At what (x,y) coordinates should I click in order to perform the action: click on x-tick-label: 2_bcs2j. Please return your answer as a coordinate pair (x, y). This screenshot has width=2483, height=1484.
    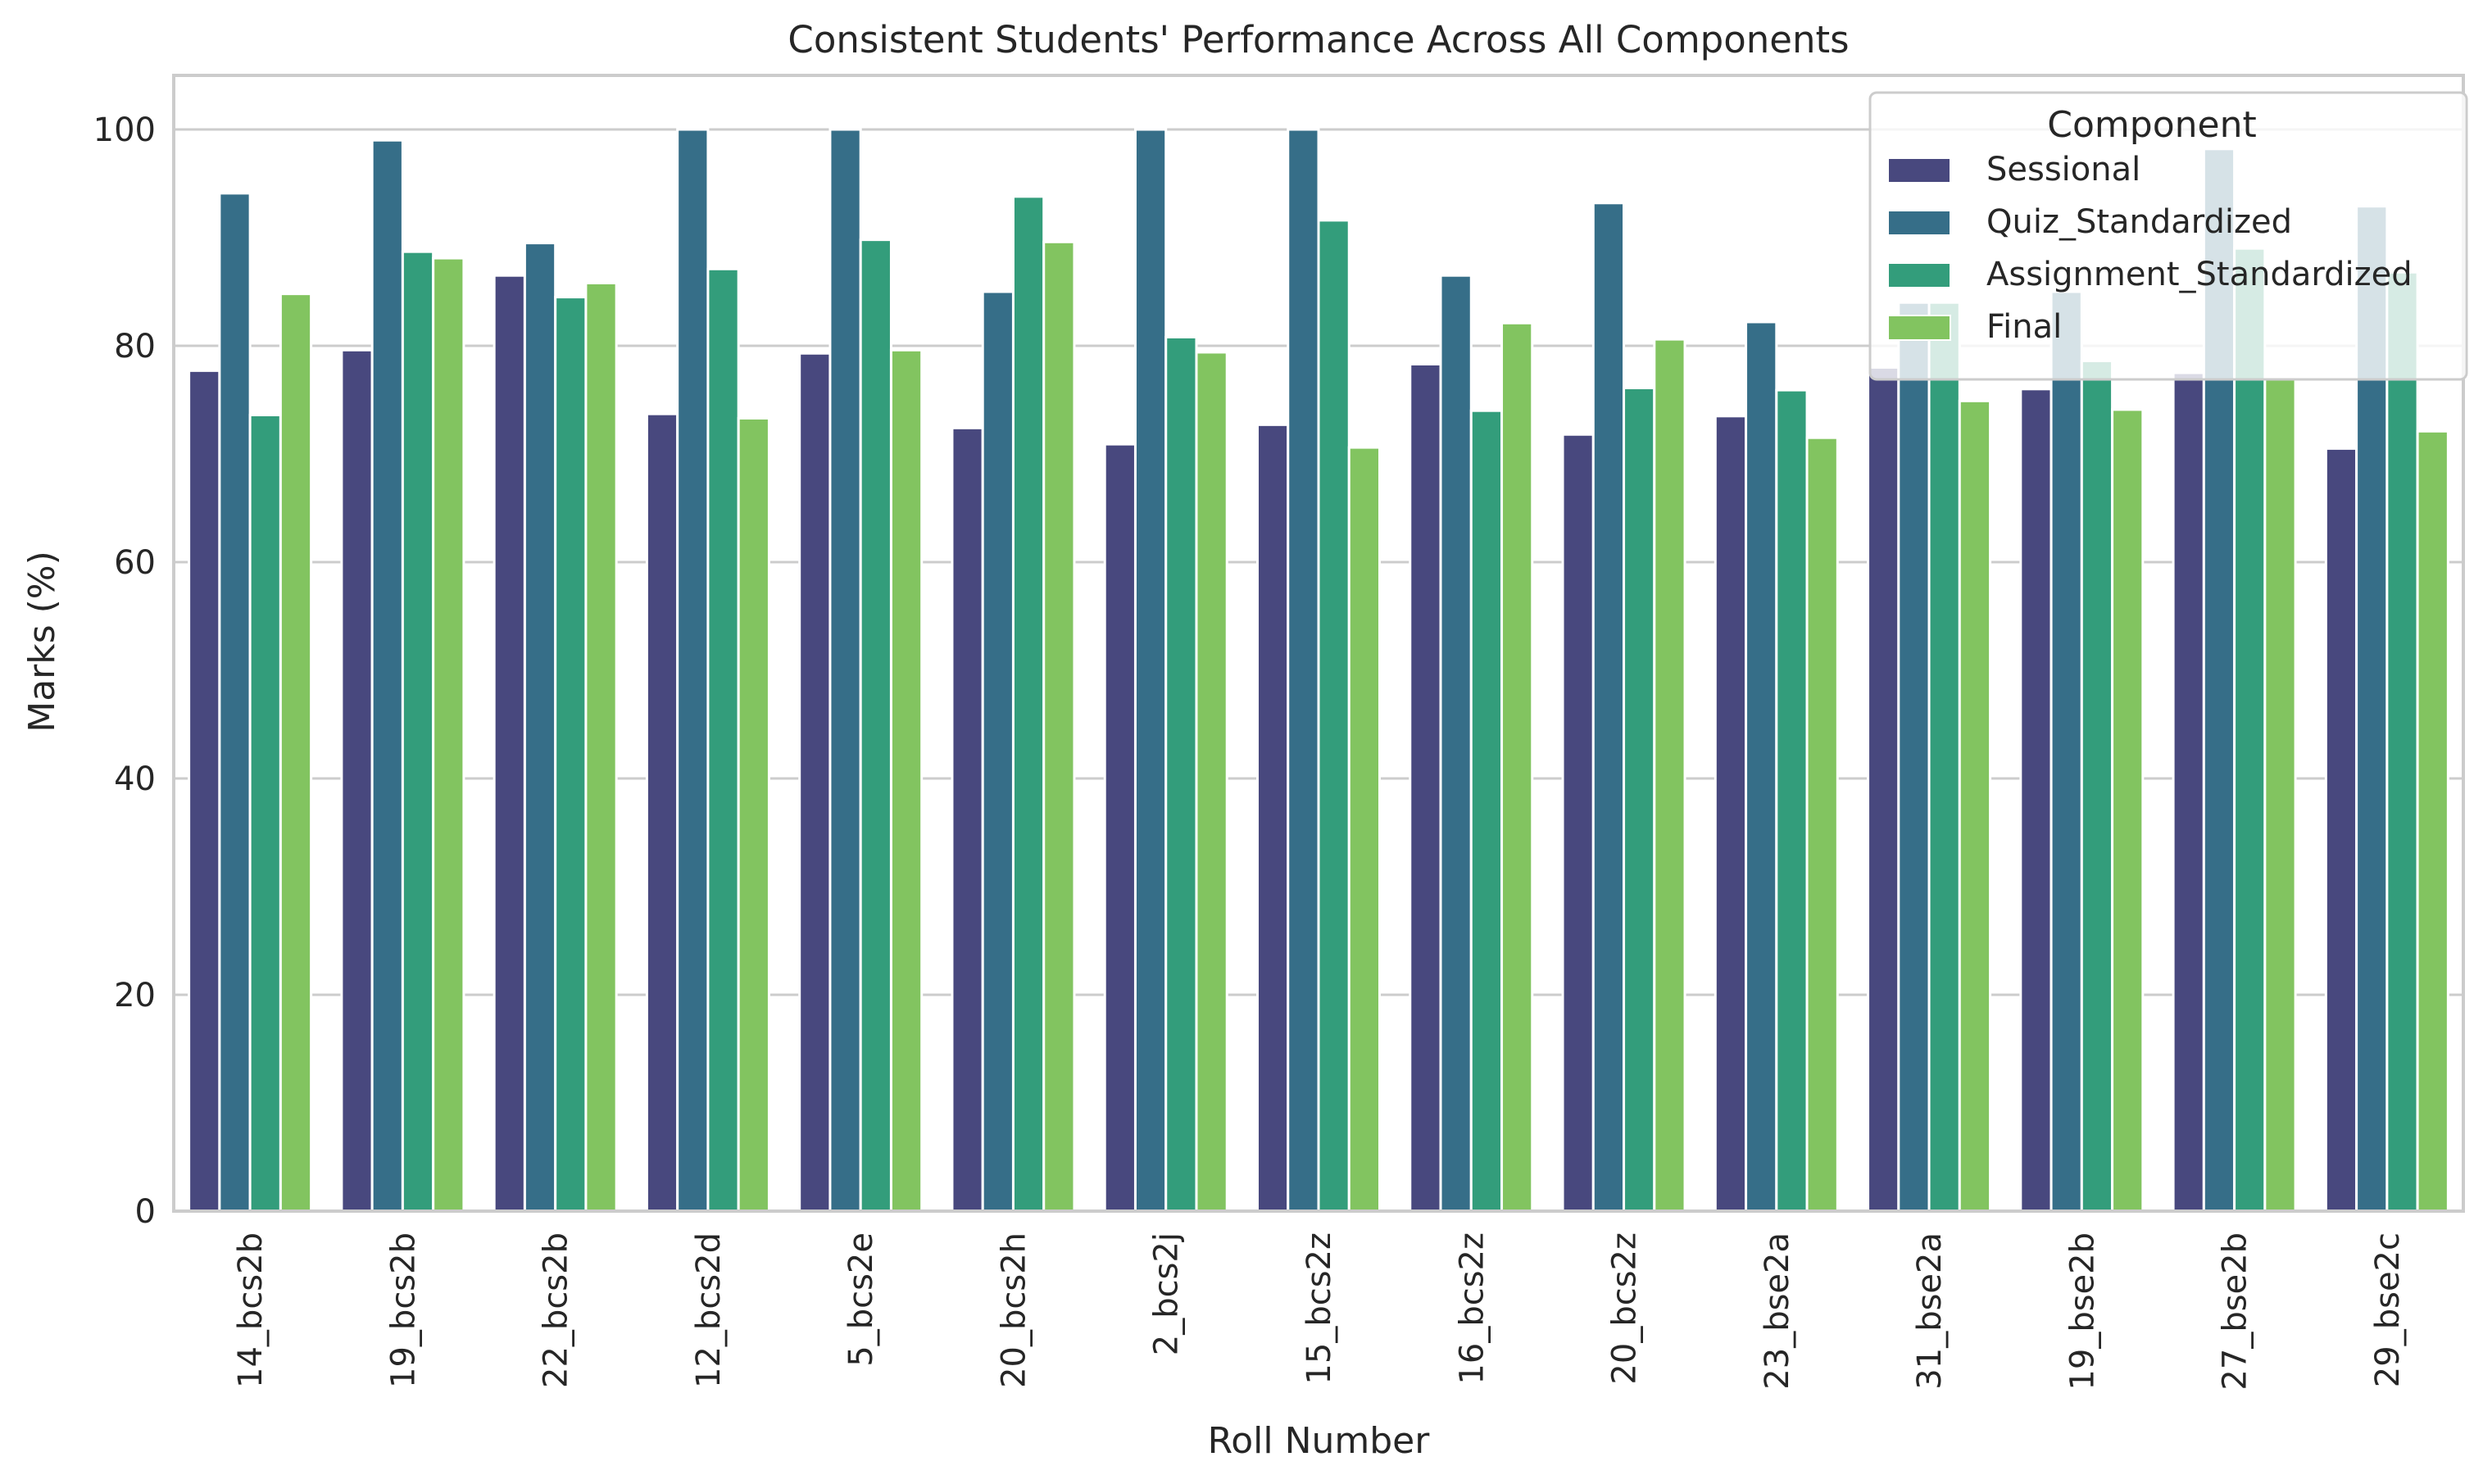
    Looking at the image, I should click on (1167, 1293).